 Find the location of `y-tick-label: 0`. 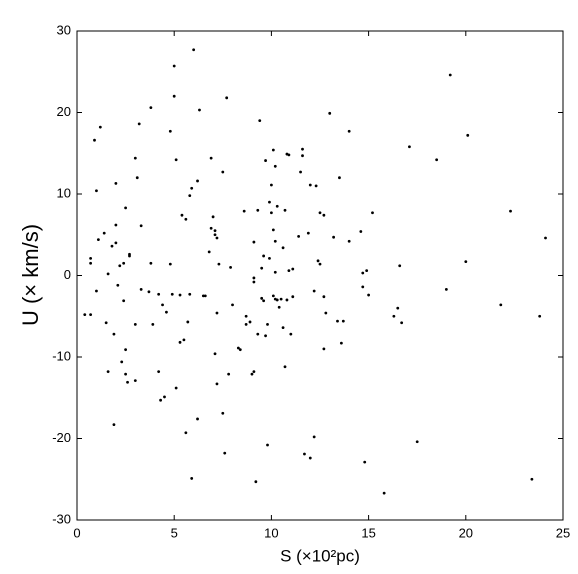

y-tick-label: 0 is located at coordinates (67, 274).